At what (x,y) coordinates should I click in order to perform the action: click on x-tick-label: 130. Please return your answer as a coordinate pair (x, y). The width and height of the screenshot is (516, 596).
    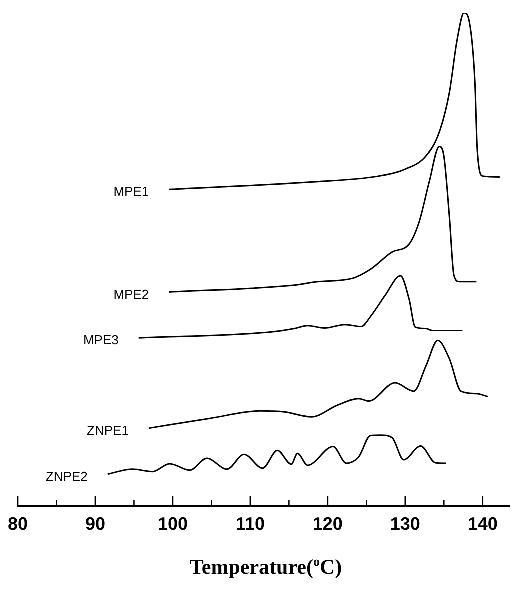
    Looking at the image, I should click on (405, 524).